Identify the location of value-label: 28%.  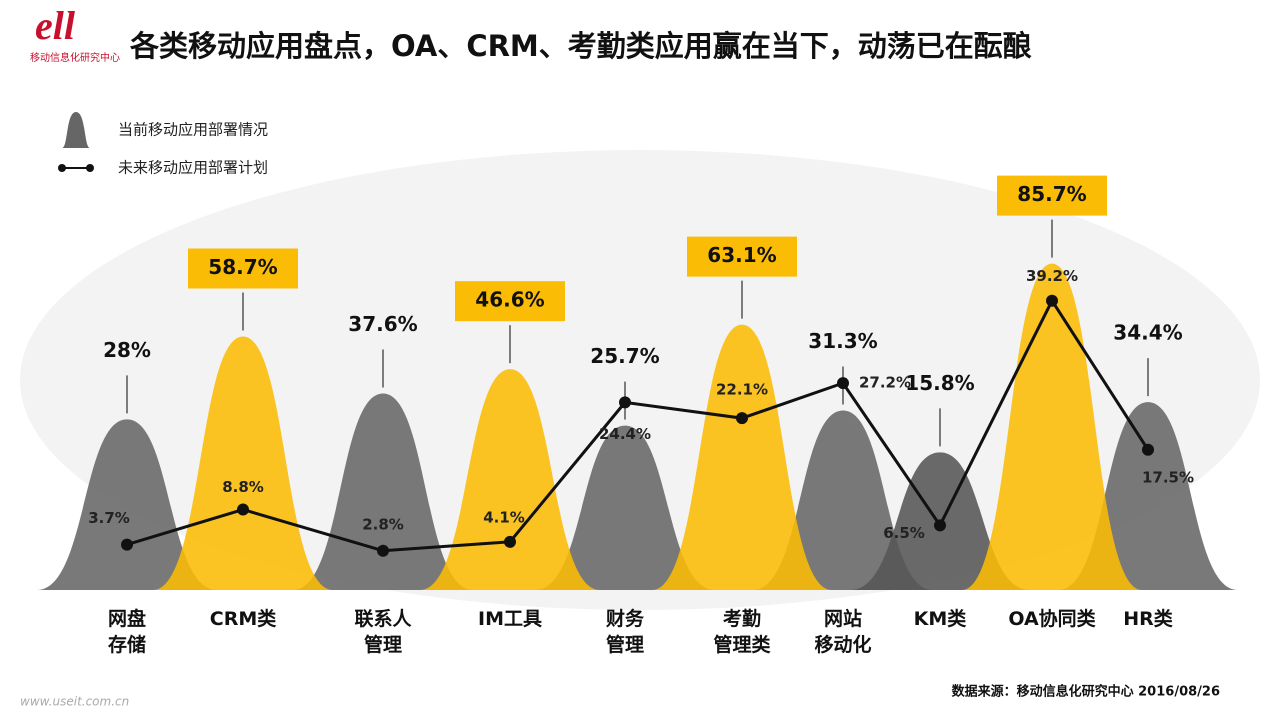
(127, 350).